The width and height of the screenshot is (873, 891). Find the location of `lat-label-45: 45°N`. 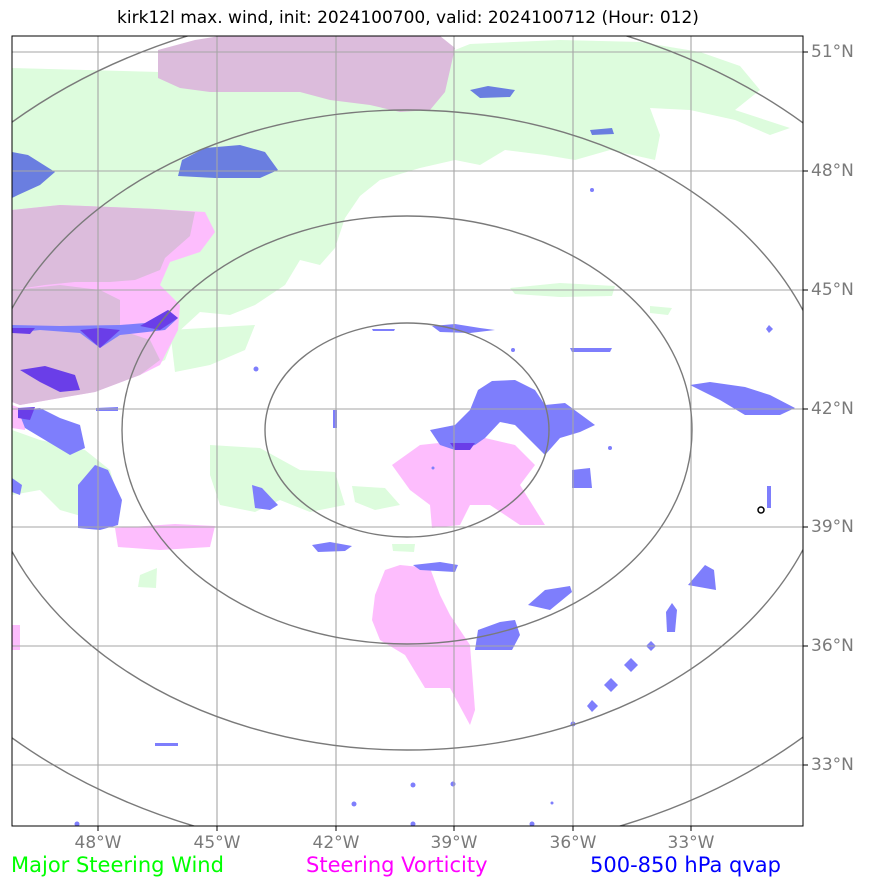

lat-label-45: 45°N is located at coordinates (832, 290).